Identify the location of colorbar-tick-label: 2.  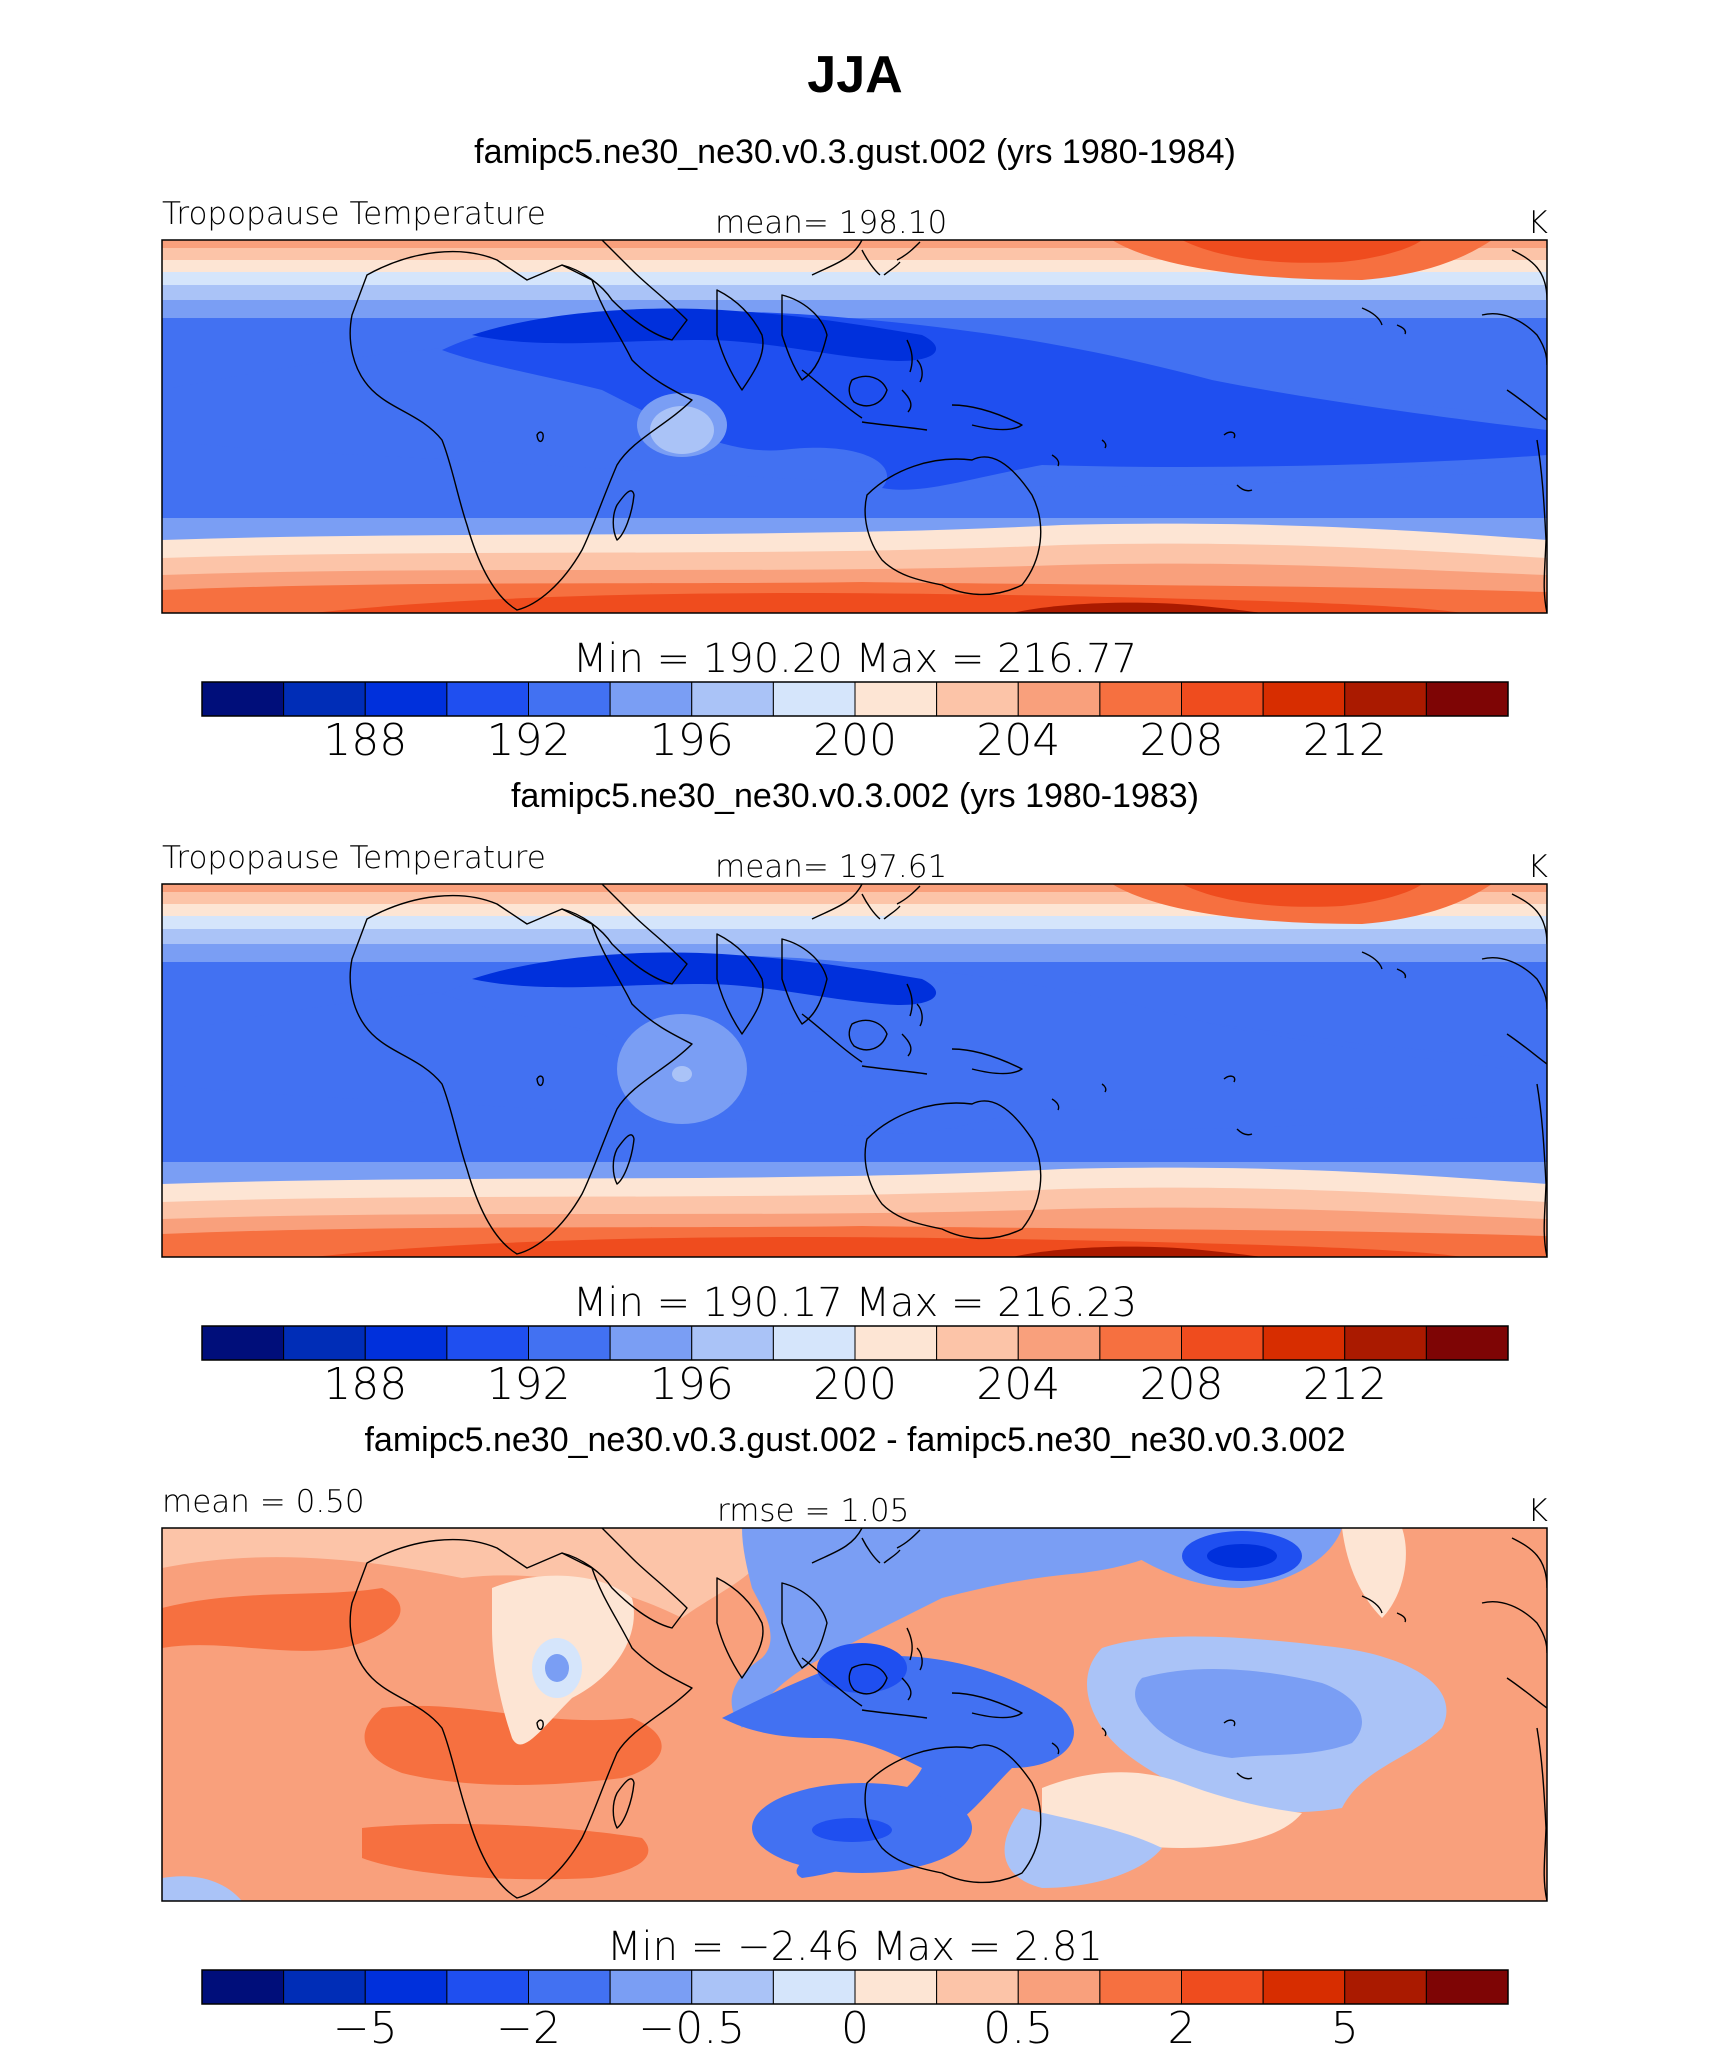
(1182, 2025).